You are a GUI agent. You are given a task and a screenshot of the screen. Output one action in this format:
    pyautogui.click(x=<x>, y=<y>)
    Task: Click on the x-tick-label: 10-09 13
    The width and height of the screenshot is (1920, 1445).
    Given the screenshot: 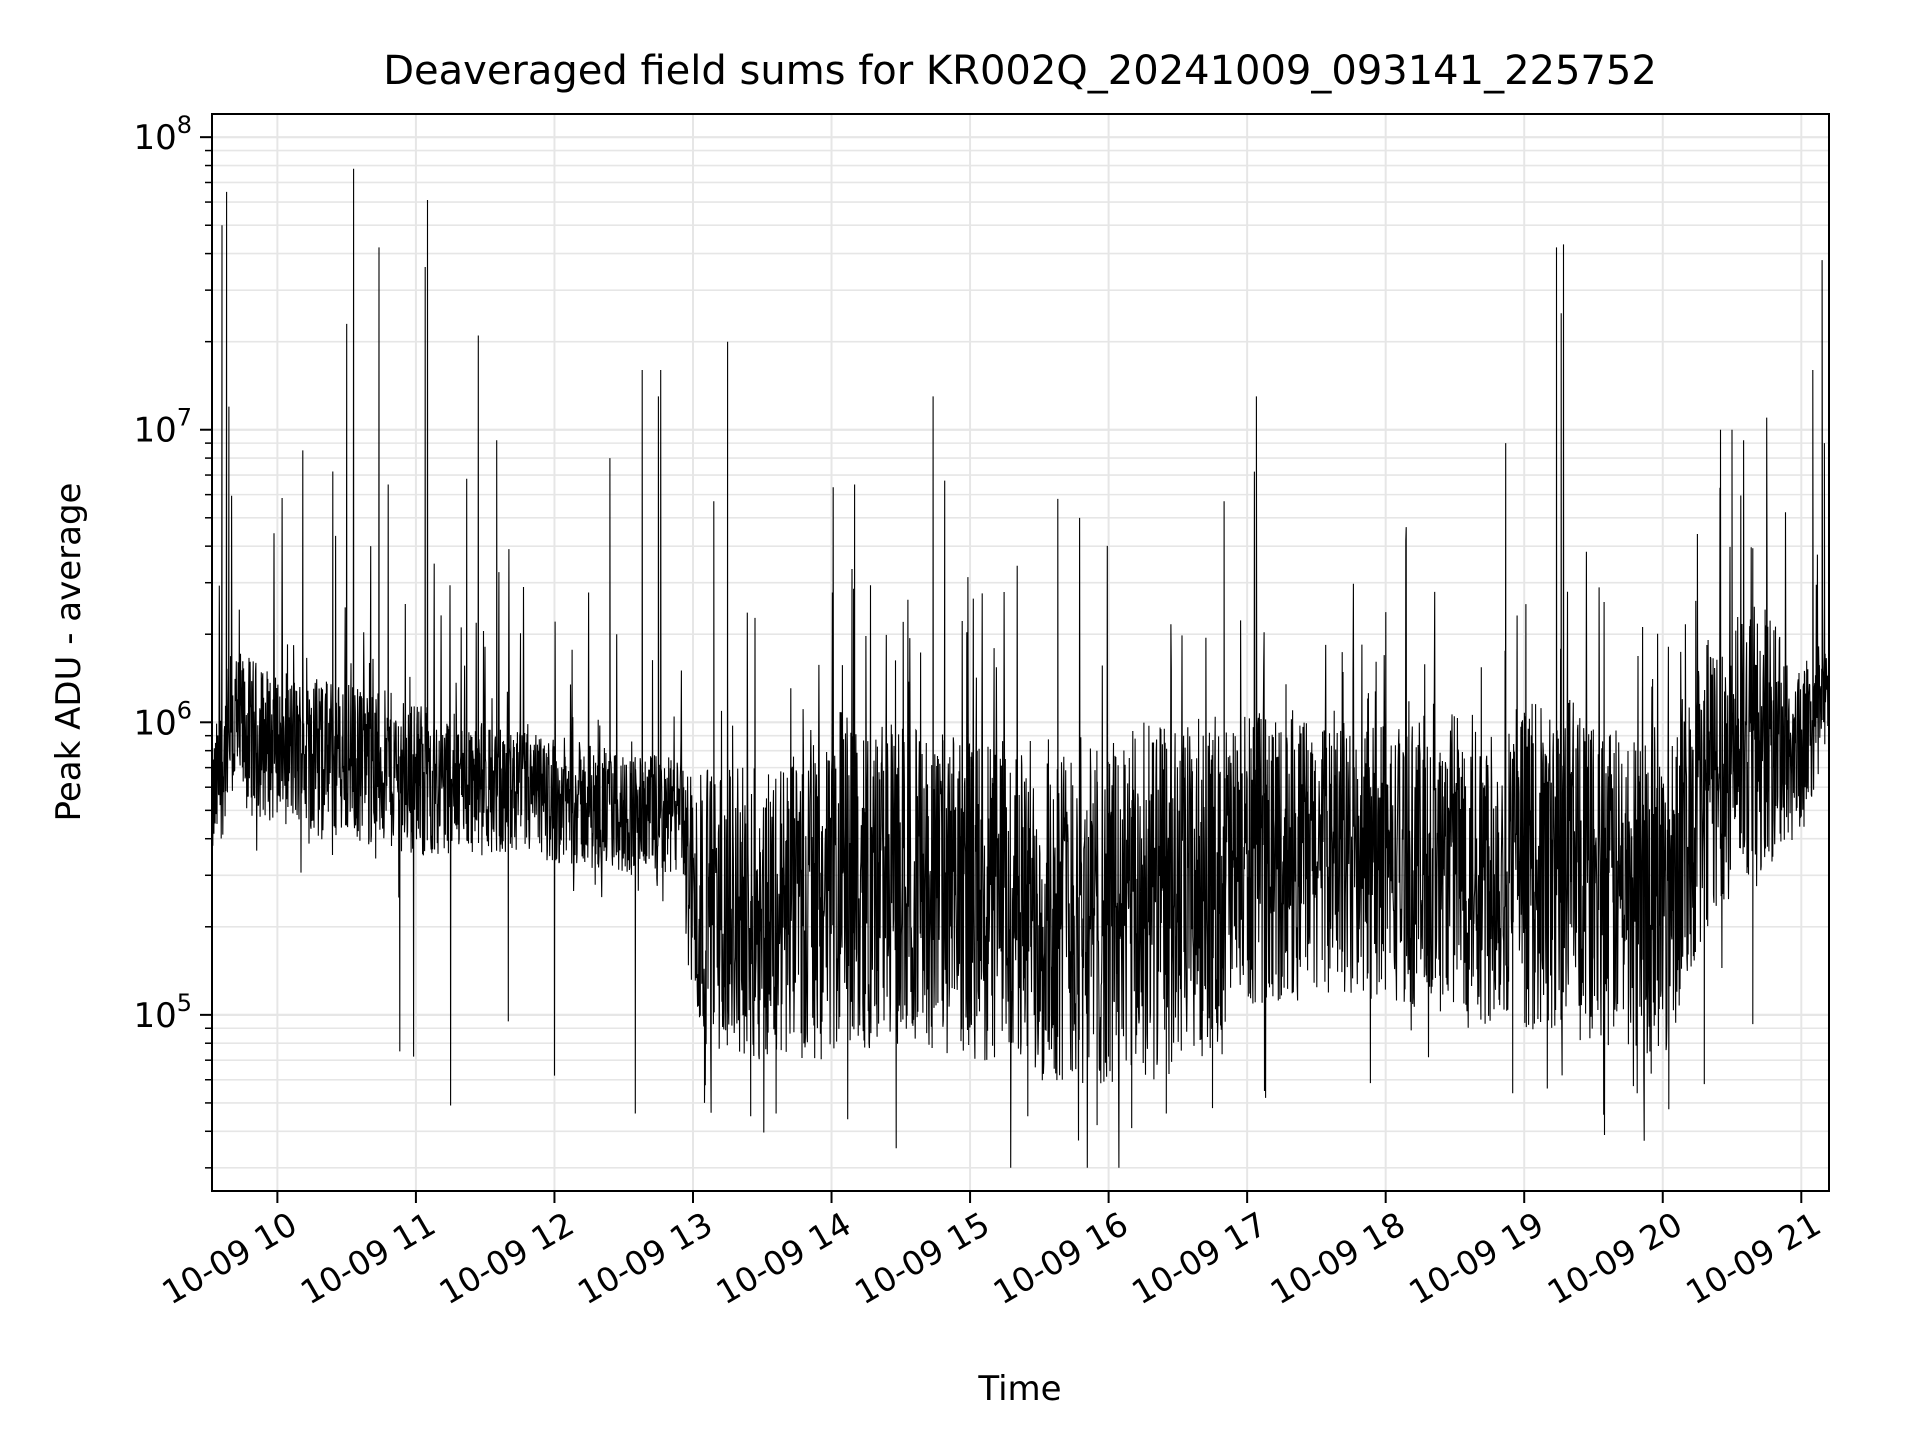 What is the action you would take?
    pyautogui.click(x=645, y=1258)
    